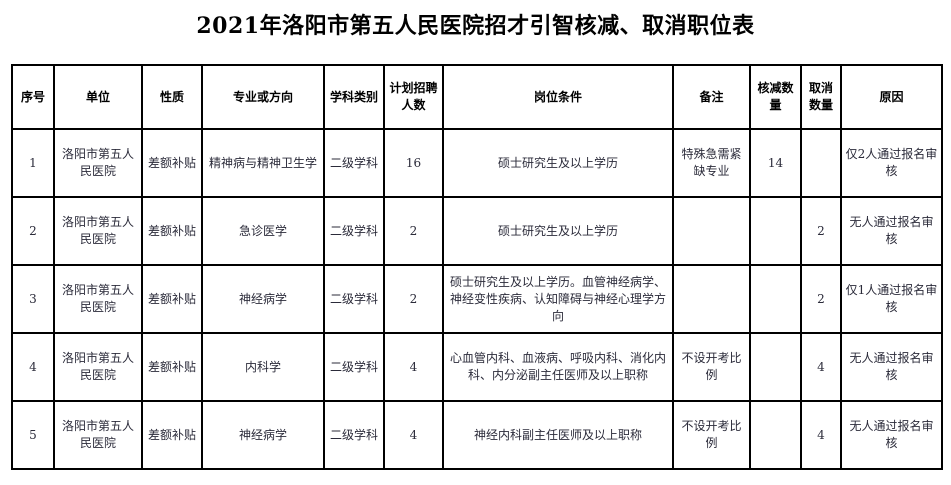 The height and width of the screenshot is (485, 951). I want to click on cell-seq: 5, so click(33, 435).